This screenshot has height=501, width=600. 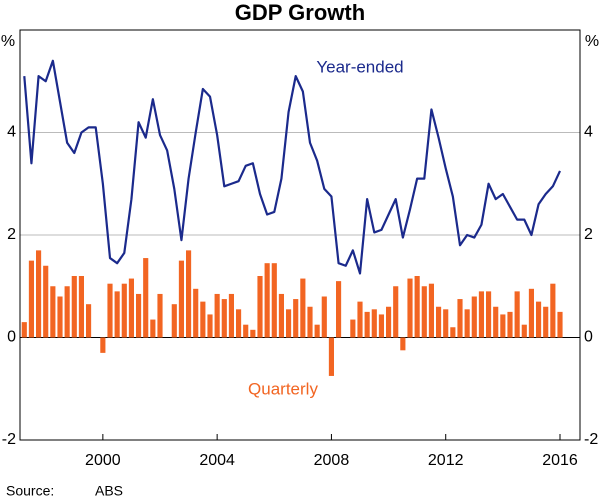 What do you see at coordinates (11, 132) in the screenshot?
I see `y-tick-label: 4` at bounding box center [11, 132].